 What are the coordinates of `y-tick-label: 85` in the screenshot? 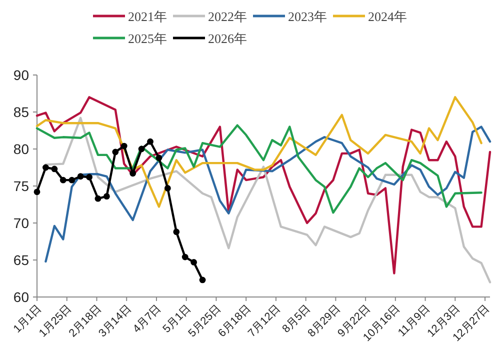 It's located at (21, 112).